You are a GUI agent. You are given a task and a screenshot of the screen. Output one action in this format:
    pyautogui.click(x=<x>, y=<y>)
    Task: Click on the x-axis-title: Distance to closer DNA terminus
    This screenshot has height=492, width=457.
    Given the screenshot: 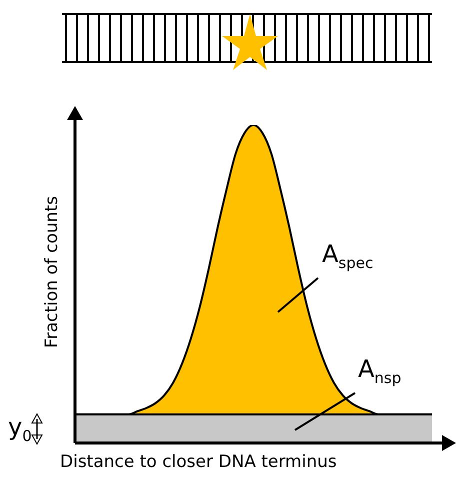 What is the action you would take?
    pyautogui.click(x=198, y=462)
    